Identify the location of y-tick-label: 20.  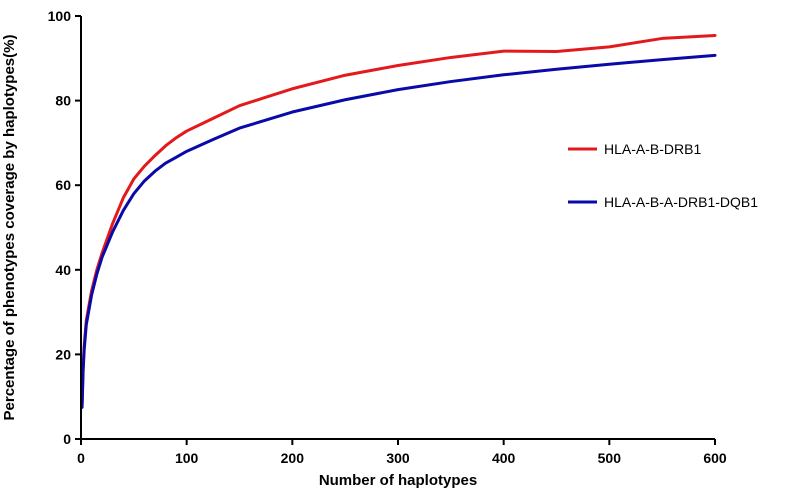
(63, 354).